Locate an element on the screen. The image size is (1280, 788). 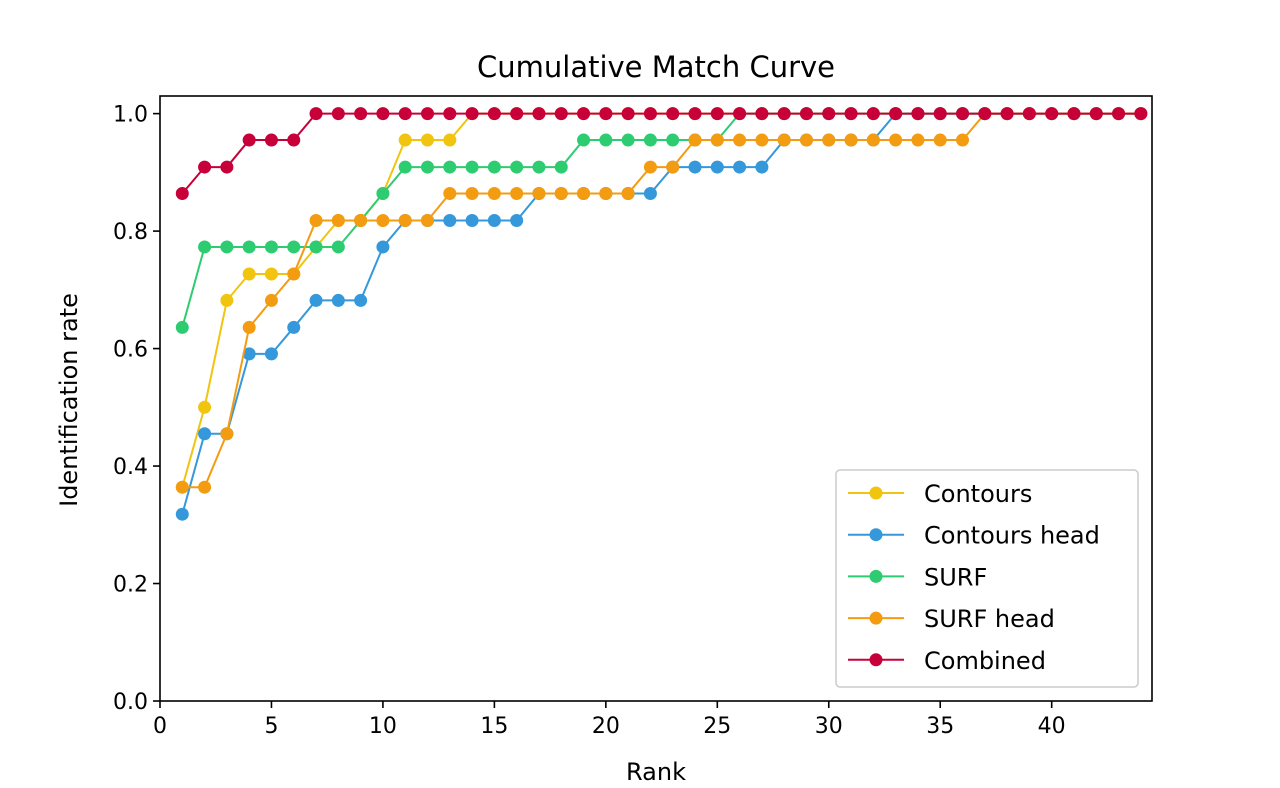
legend-box is located at coordinates (987, 578).